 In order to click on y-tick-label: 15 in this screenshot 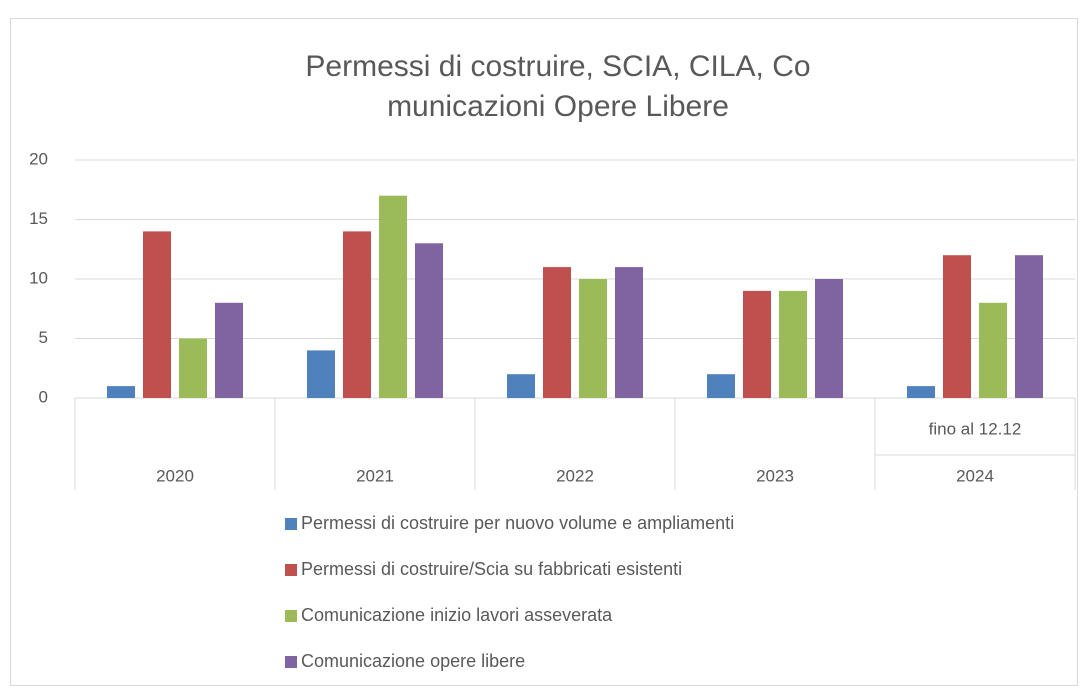, I will do `click(38, 218)`.